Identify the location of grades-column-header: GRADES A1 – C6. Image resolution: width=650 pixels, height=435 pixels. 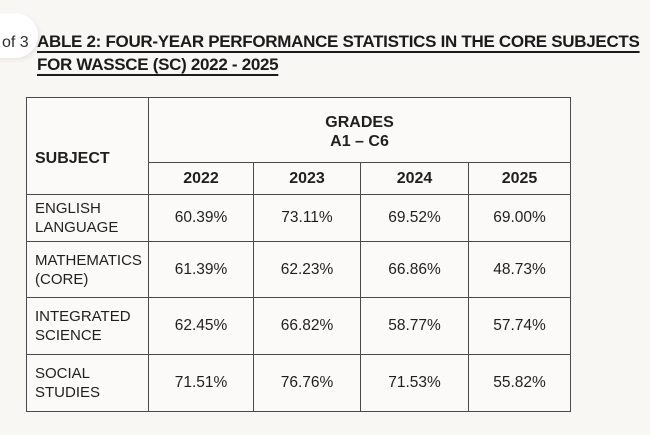
(359, 130).